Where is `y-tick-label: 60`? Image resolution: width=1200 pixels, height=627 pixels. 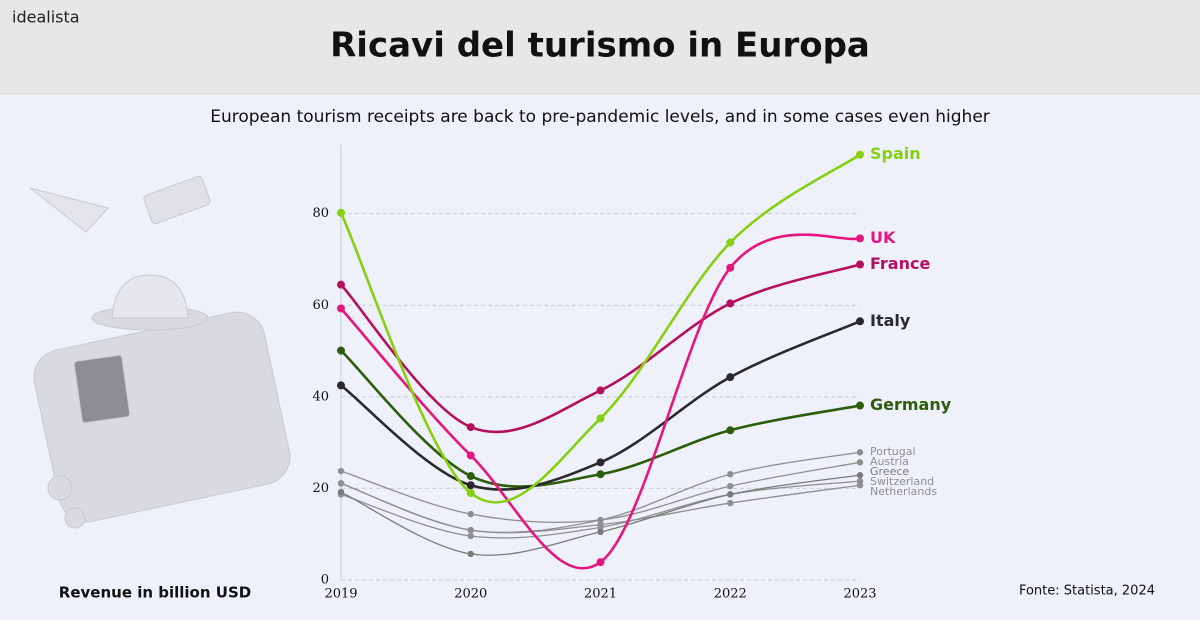
y-tick-label: 60 is located at coordinates (320, 305).